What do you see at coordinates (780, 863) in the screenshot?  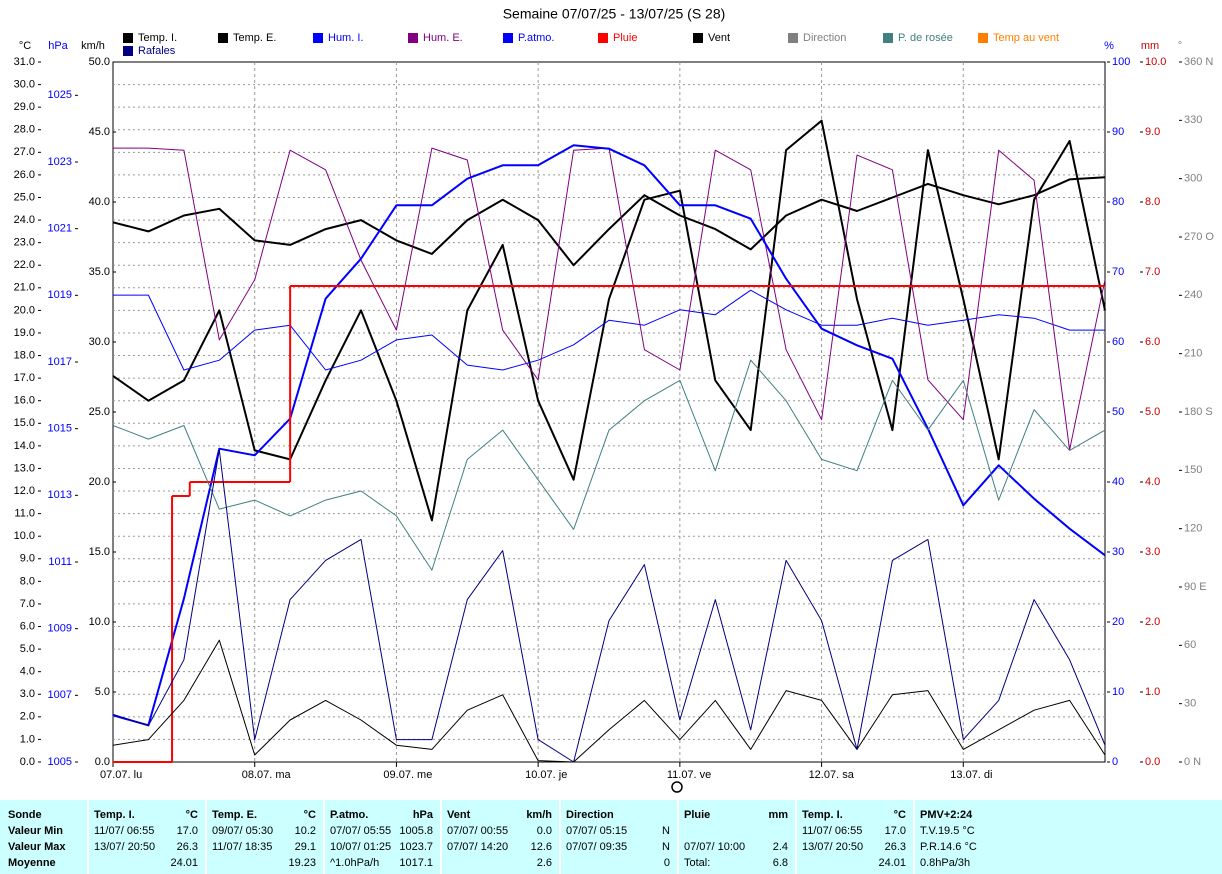 I see `cell: 6.8` at bounding box center [780, 863].